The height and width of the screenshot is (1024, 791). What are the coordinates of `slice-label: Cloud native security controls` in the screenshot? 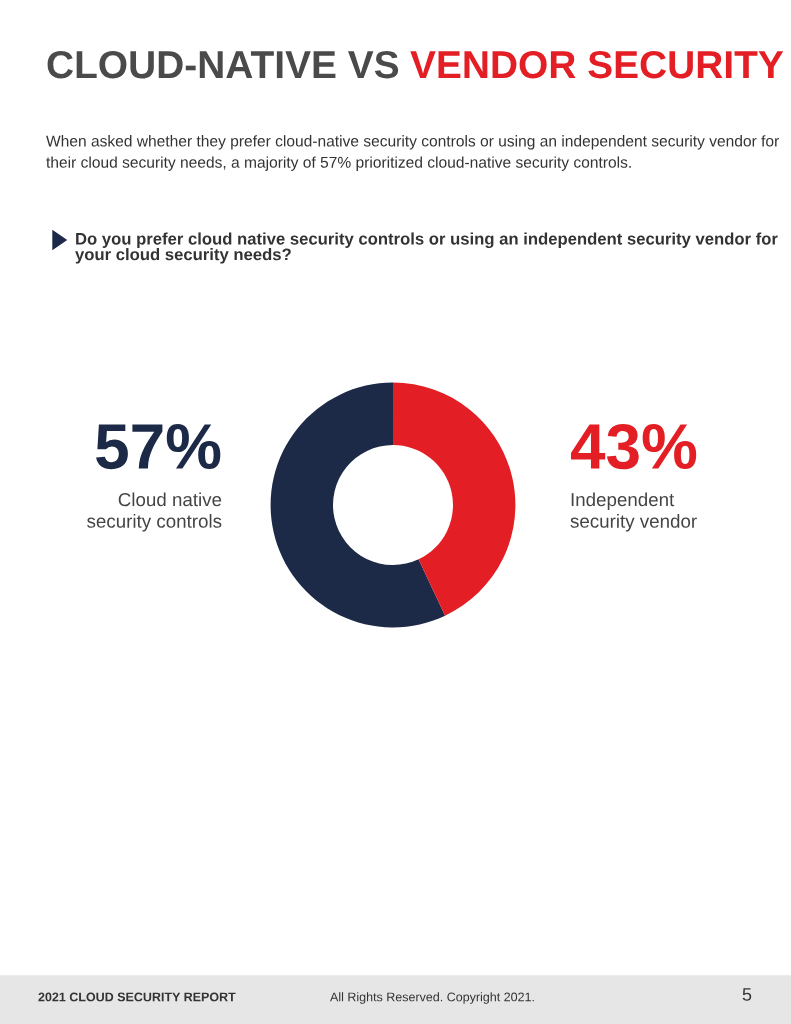 It's located at (154, 512).